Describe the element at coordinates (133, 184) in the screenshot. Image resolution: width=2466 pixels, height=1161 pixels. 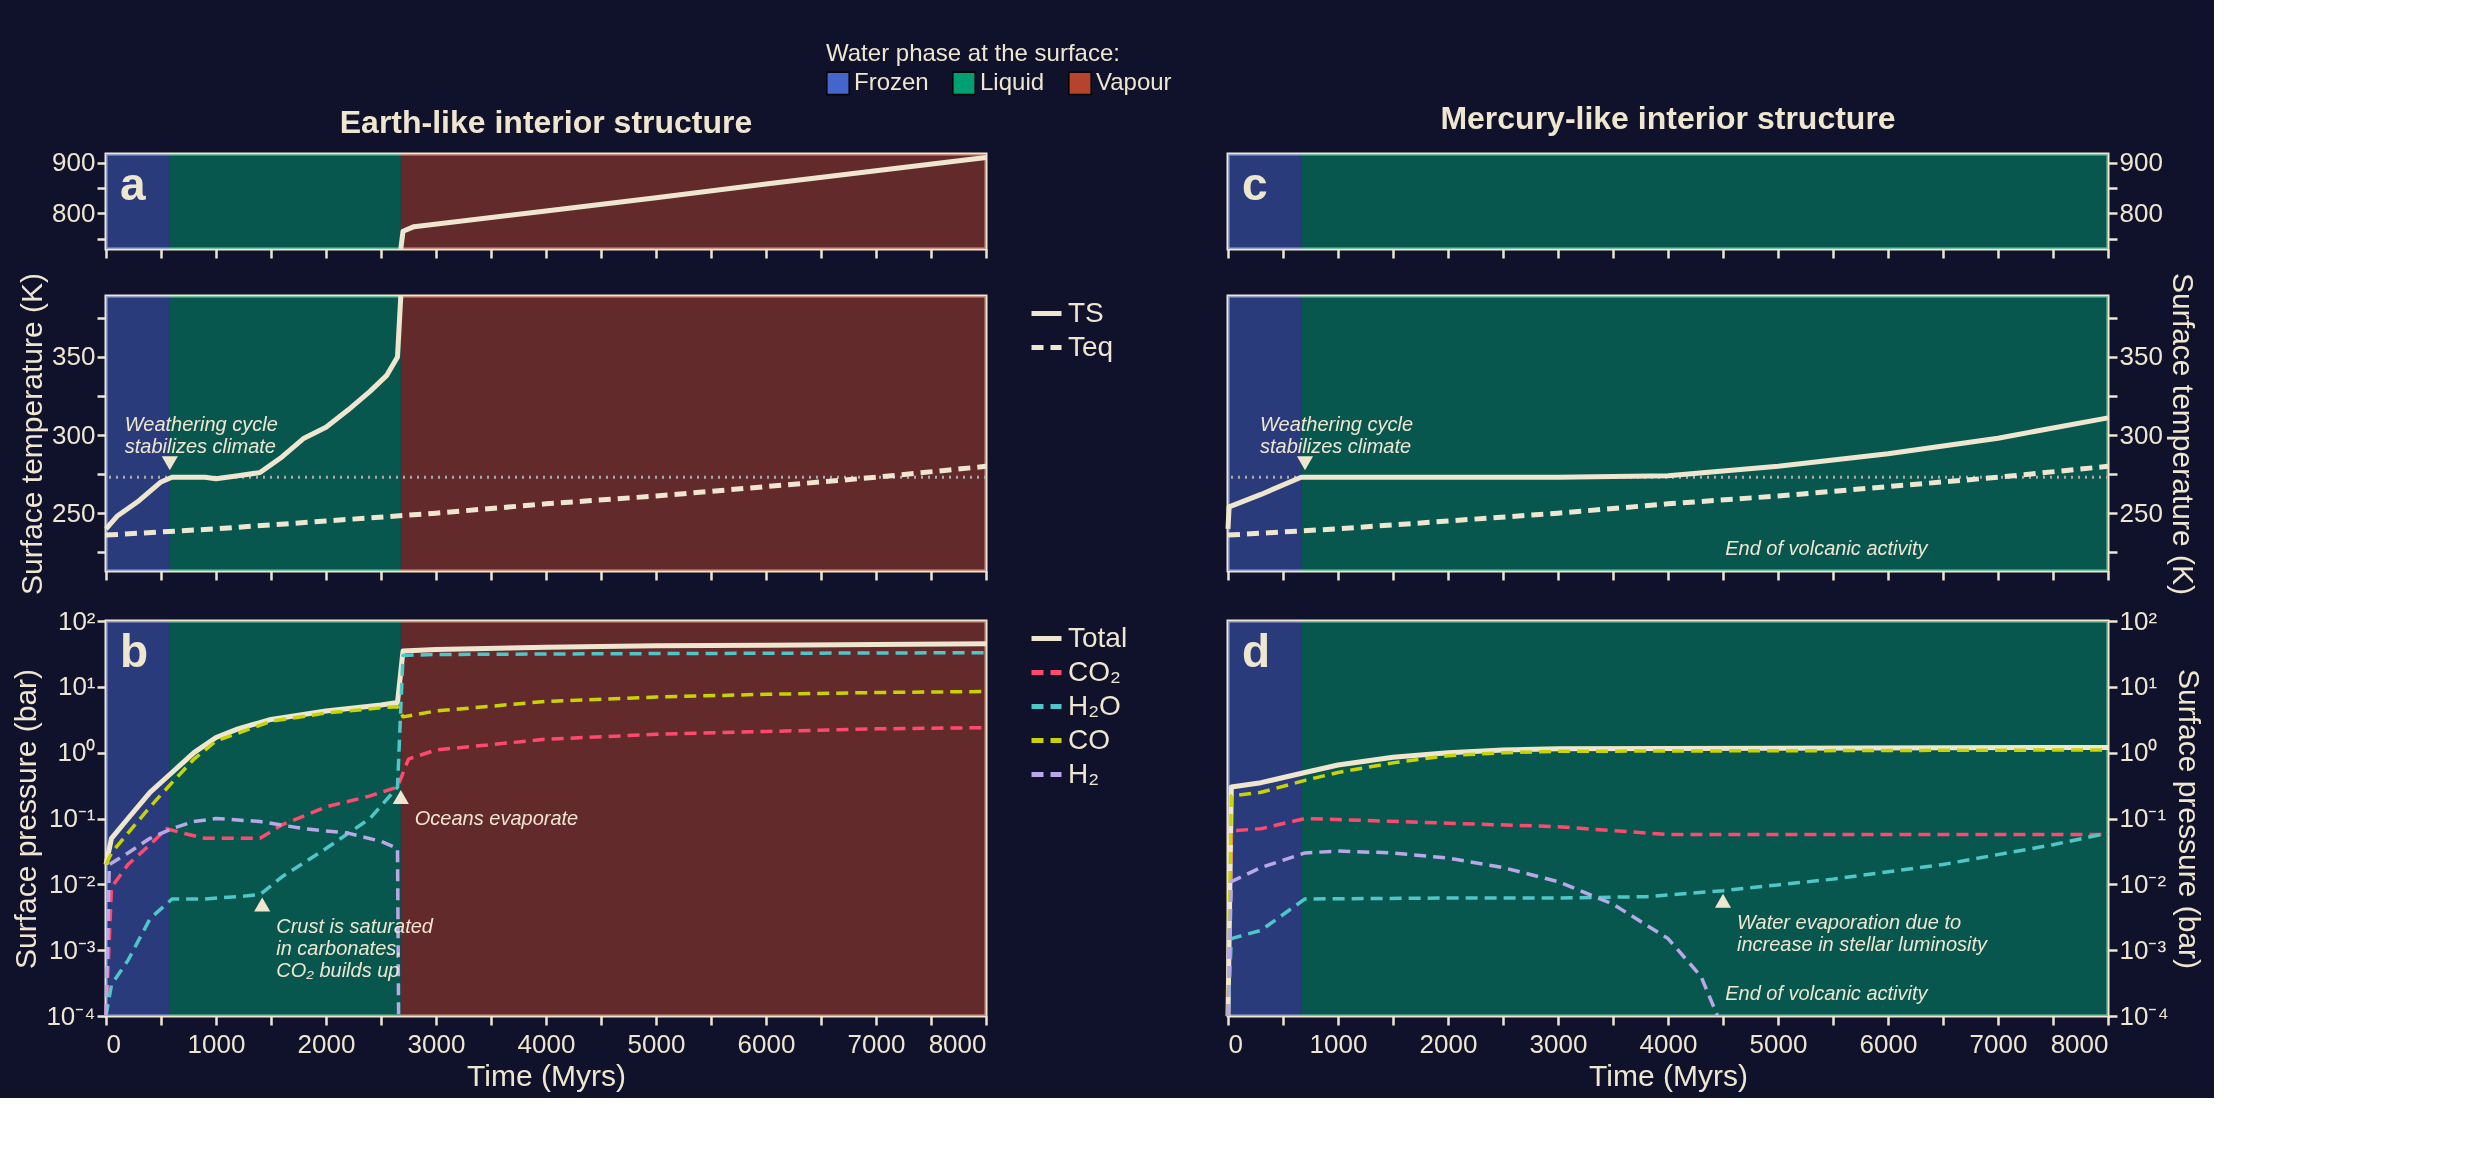
I see `annotation: a` at that location.